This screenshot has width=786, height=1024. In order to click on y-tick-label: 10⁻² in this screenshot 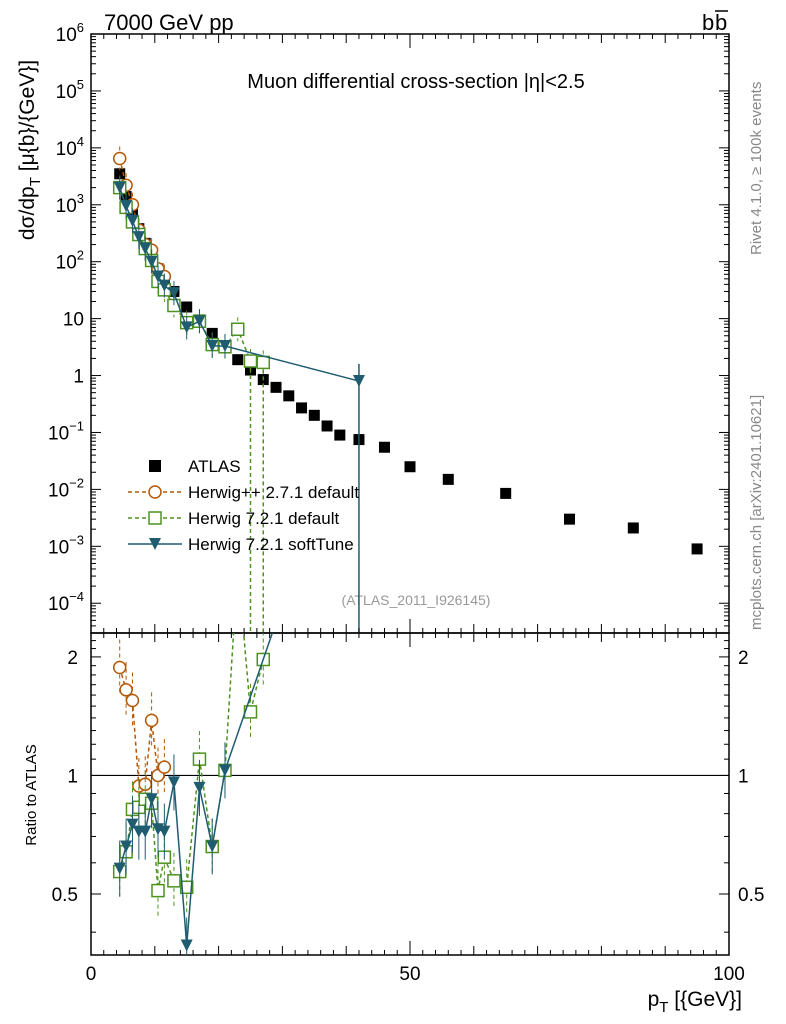, I will do `click(66, 488)`.